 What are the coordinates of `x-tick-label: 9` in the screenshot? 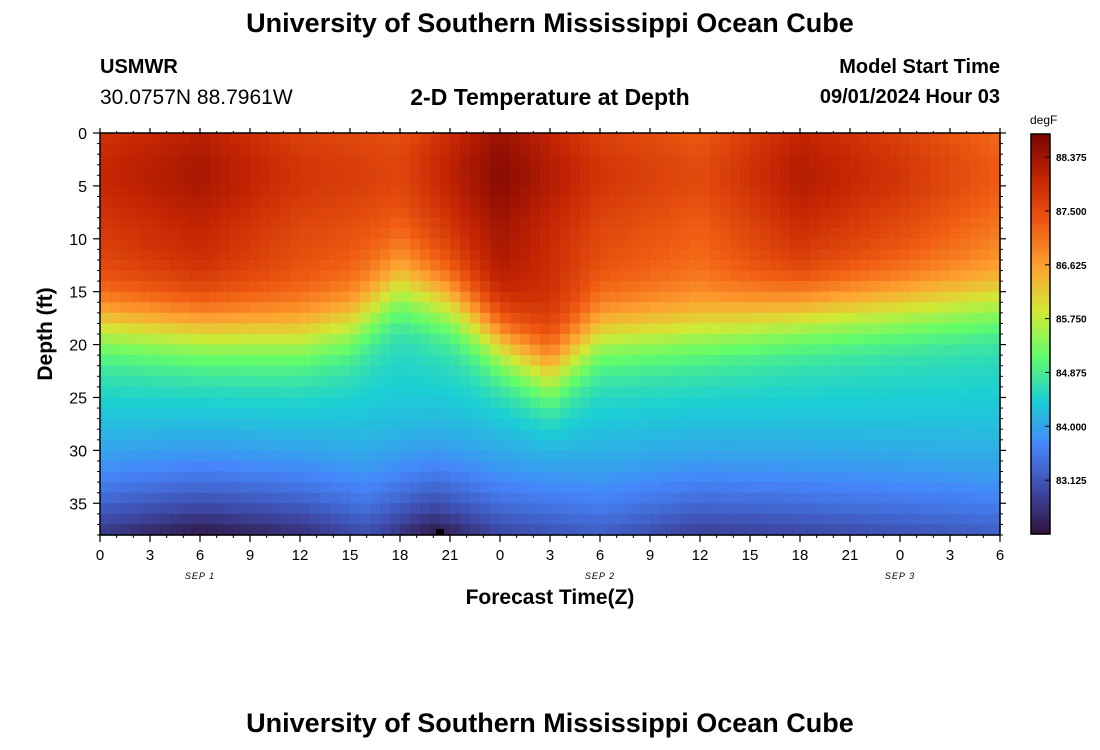 It's located at (650, 555).